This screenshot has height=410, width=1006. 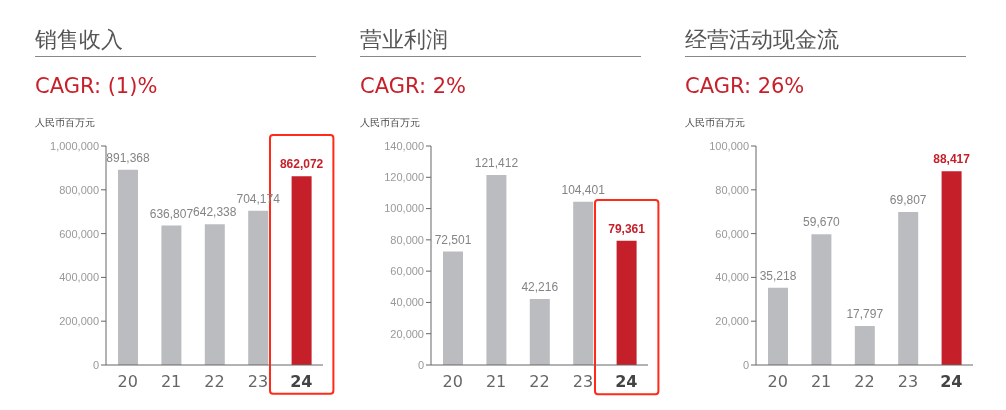 What do you see at coordinates (822, 222) in the screenshot?
I see `data-label: 59,670` at bounding box center [822, 222].